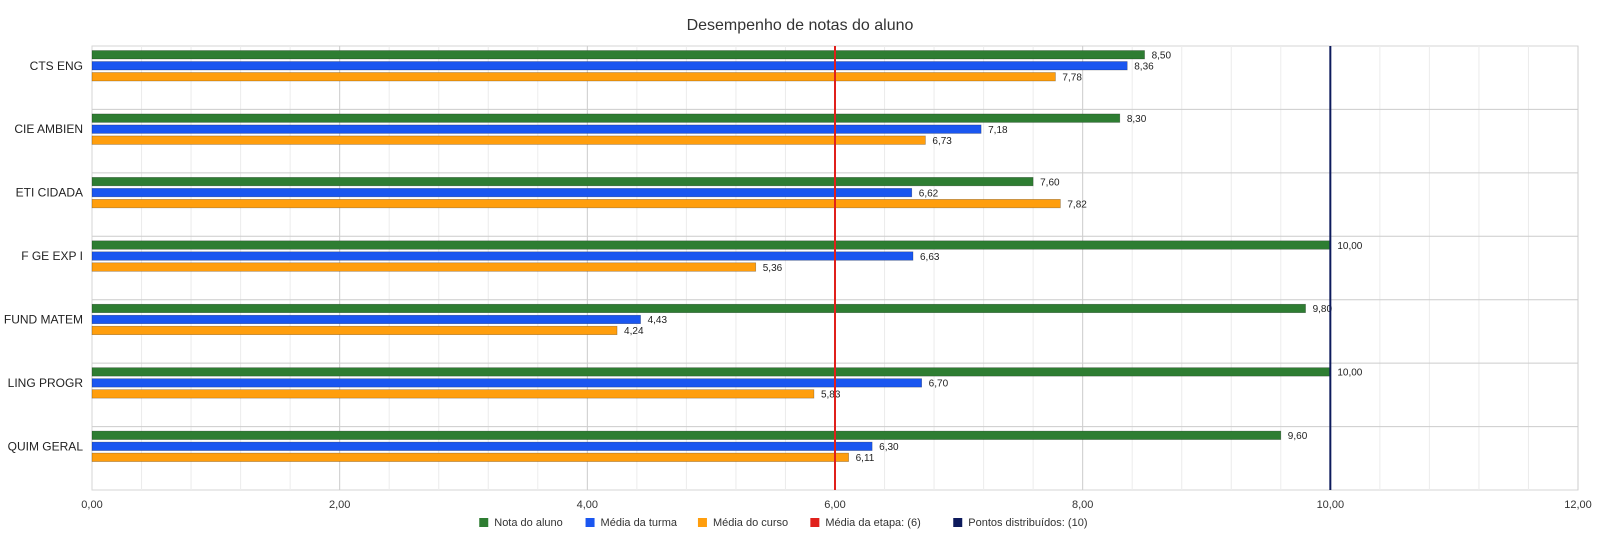 The height and width of the screenshot is (560, 1600). What do you see at coordinates (56, 66) in the screenshot?
I see `category-label: CTS ENG` at bounding box center [56, 66].